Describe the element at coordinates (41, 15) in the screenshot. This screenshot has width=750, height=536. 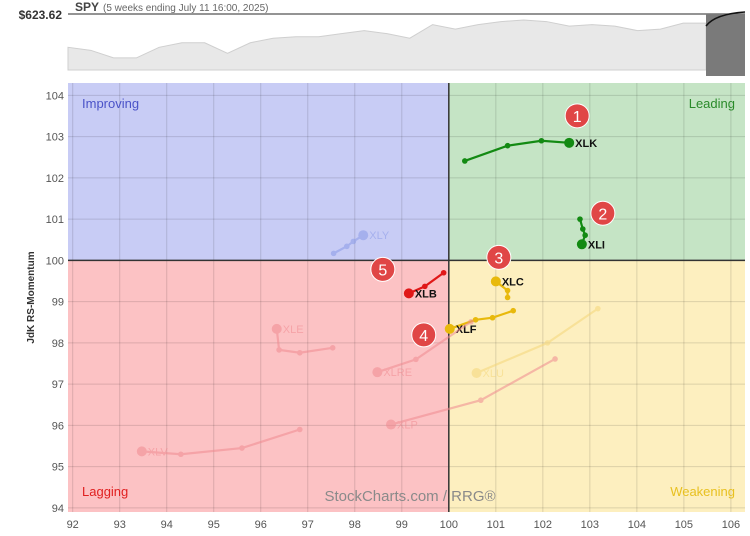
I see `spy-price: $623.62` at that location.